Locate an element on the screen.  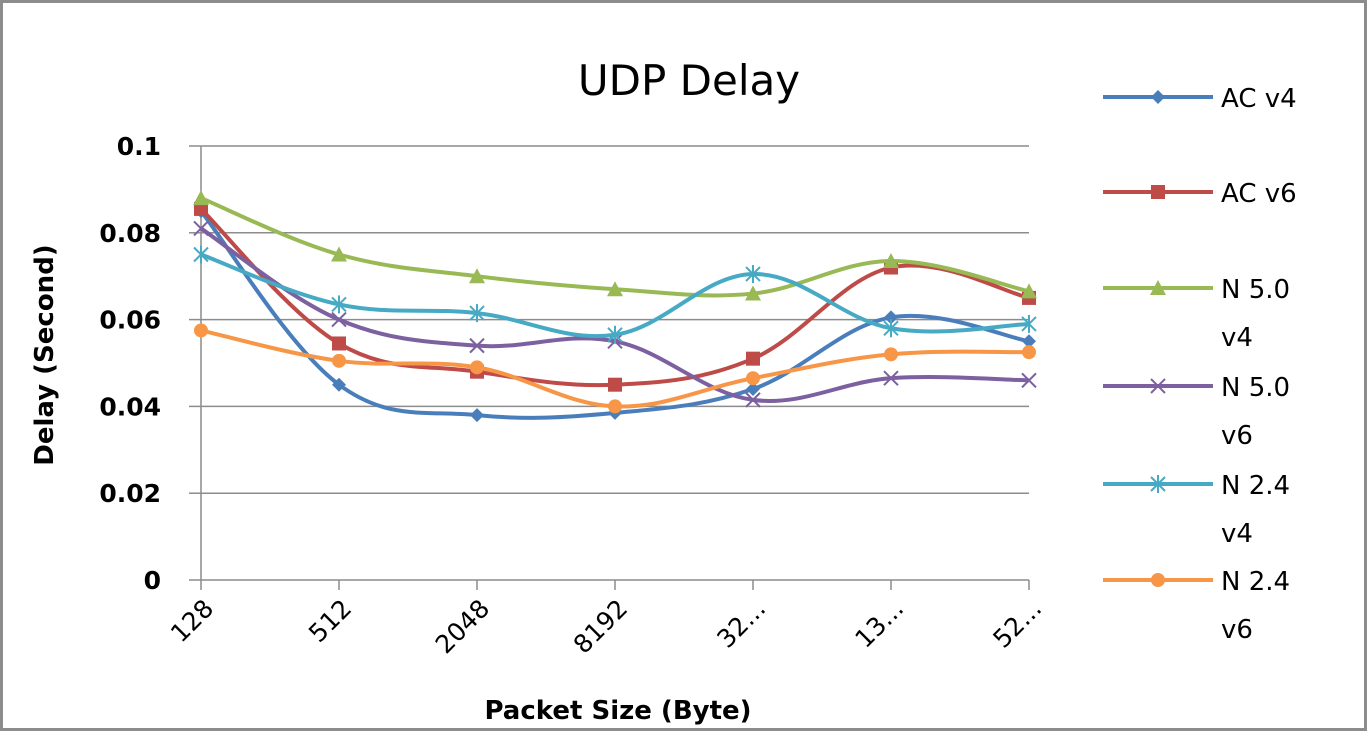
legend-item: AC v4 is located at coordinates (1200, 99).